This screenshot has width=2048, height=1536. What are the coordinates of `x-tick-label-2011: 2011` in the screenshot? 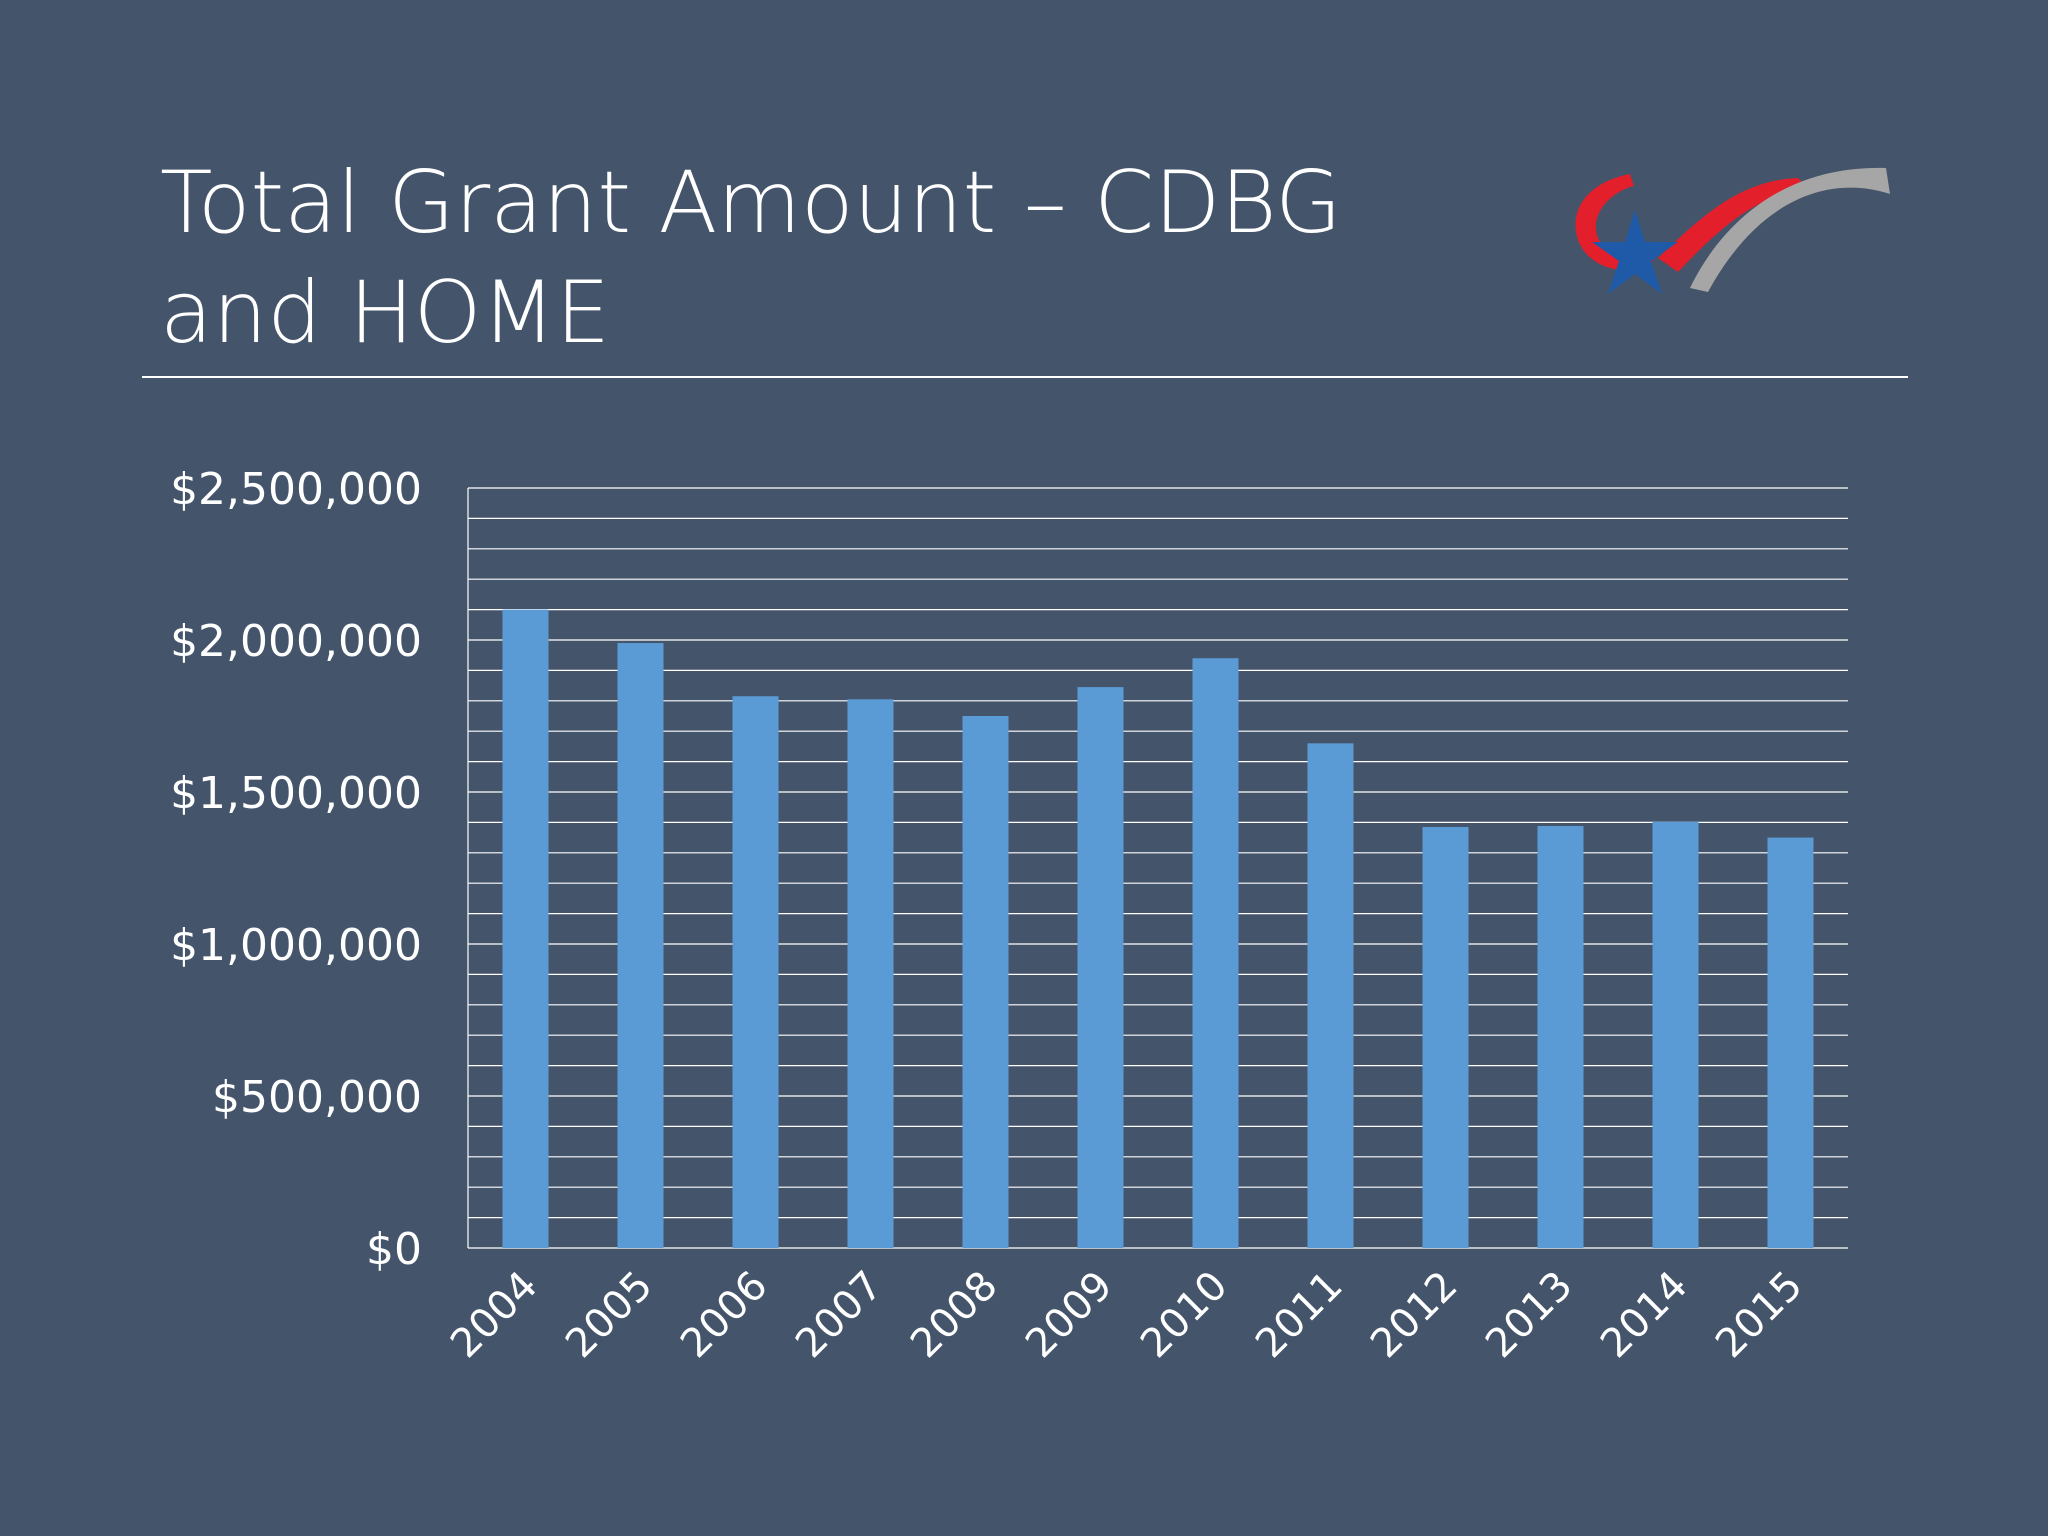 It's located at (1299, 1315).